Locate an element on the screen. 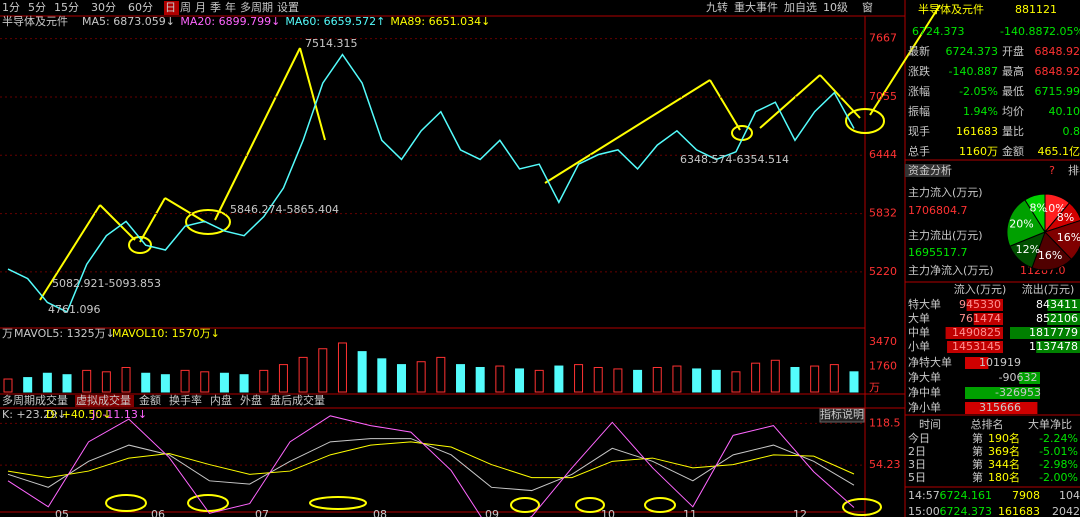  rank-label: 今日 is located at coordinates (919, 438).